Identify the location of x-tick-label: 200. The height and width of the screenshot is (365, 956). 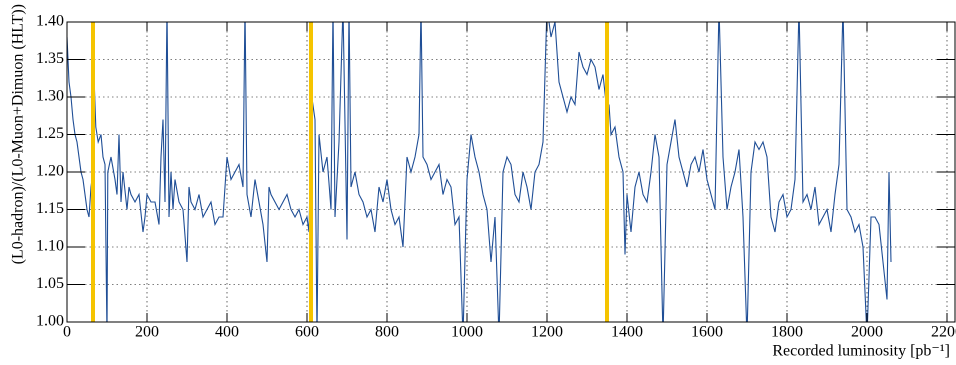
(147, 332).